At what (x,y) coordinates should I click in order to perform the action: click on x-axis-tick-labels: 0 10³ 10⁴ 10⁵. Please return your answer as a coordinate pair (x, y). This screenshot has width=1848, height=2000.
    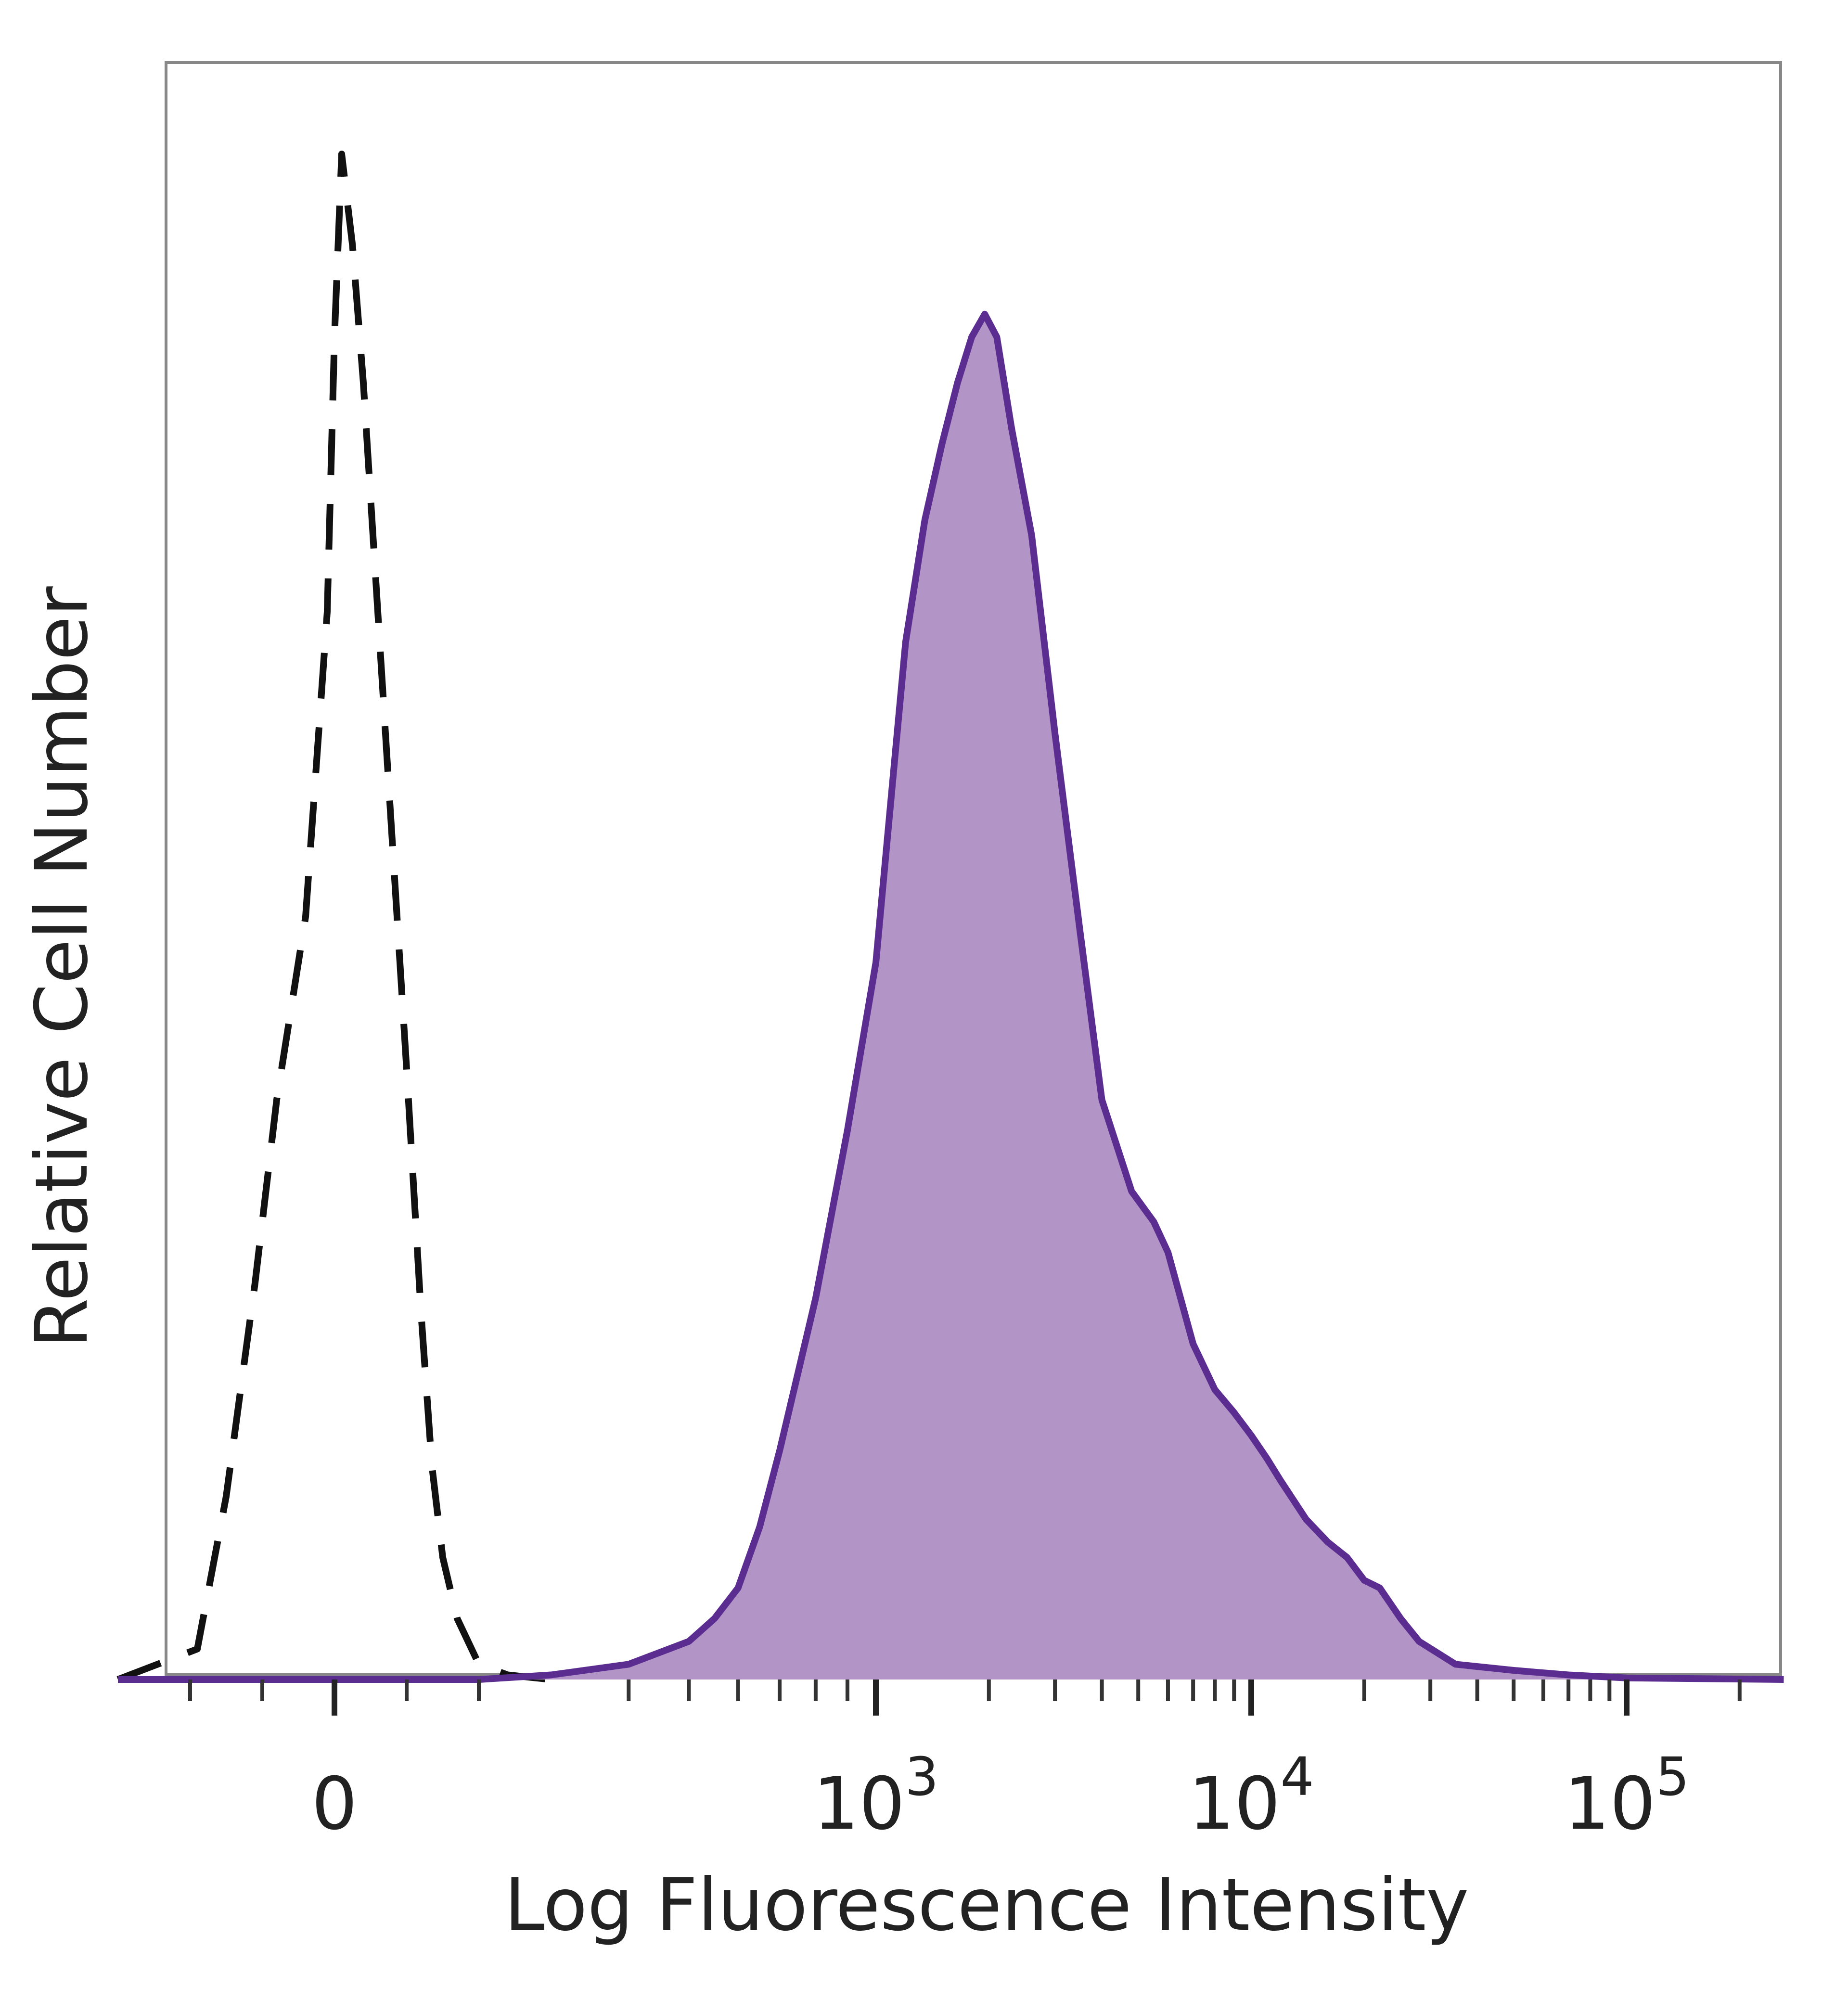
    Looking at the image, I should click on (1000, 1796).